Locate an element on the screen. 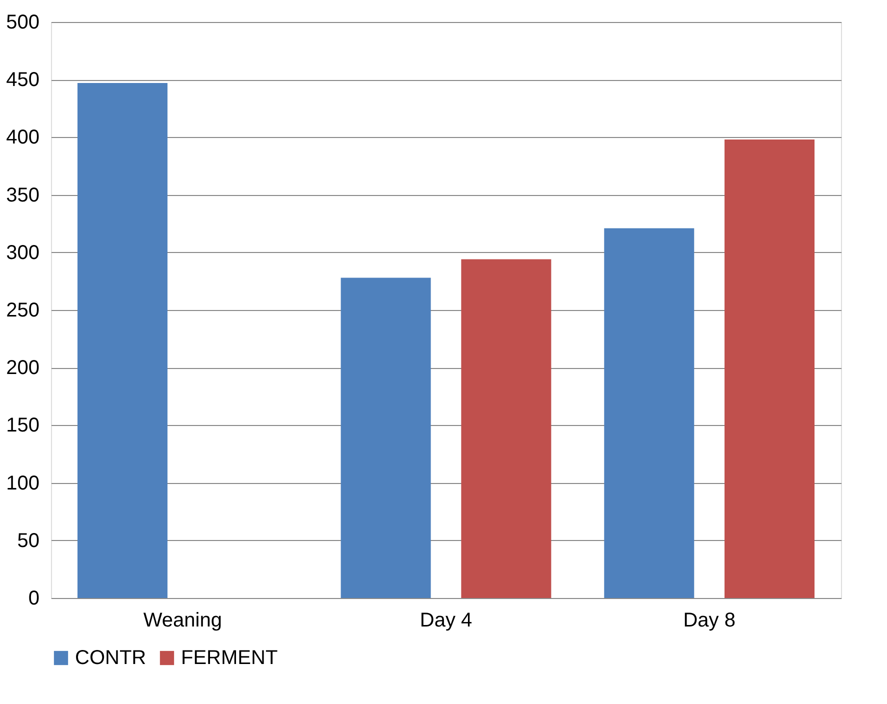  legend-label: FERMENT is located at coordinates (229, 658).